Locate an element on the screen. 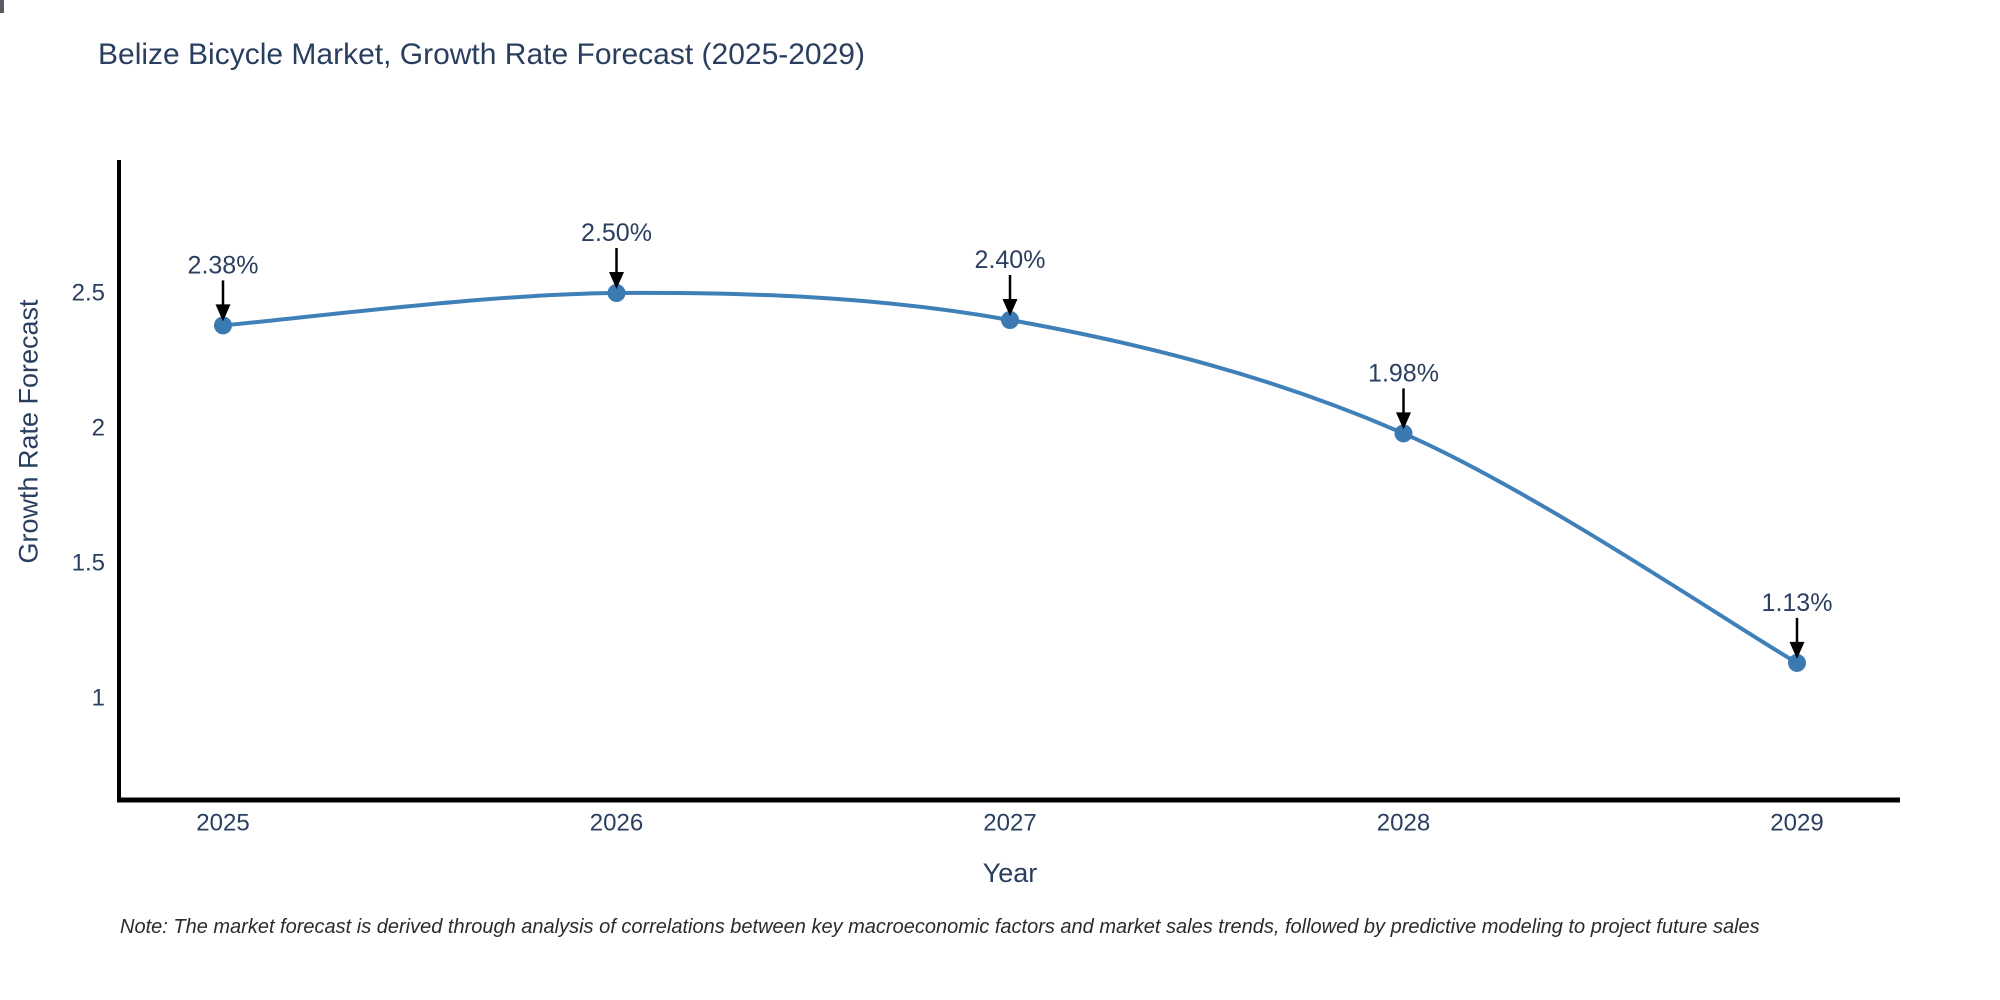  corner-artifact is located at coordinates (2, 6).